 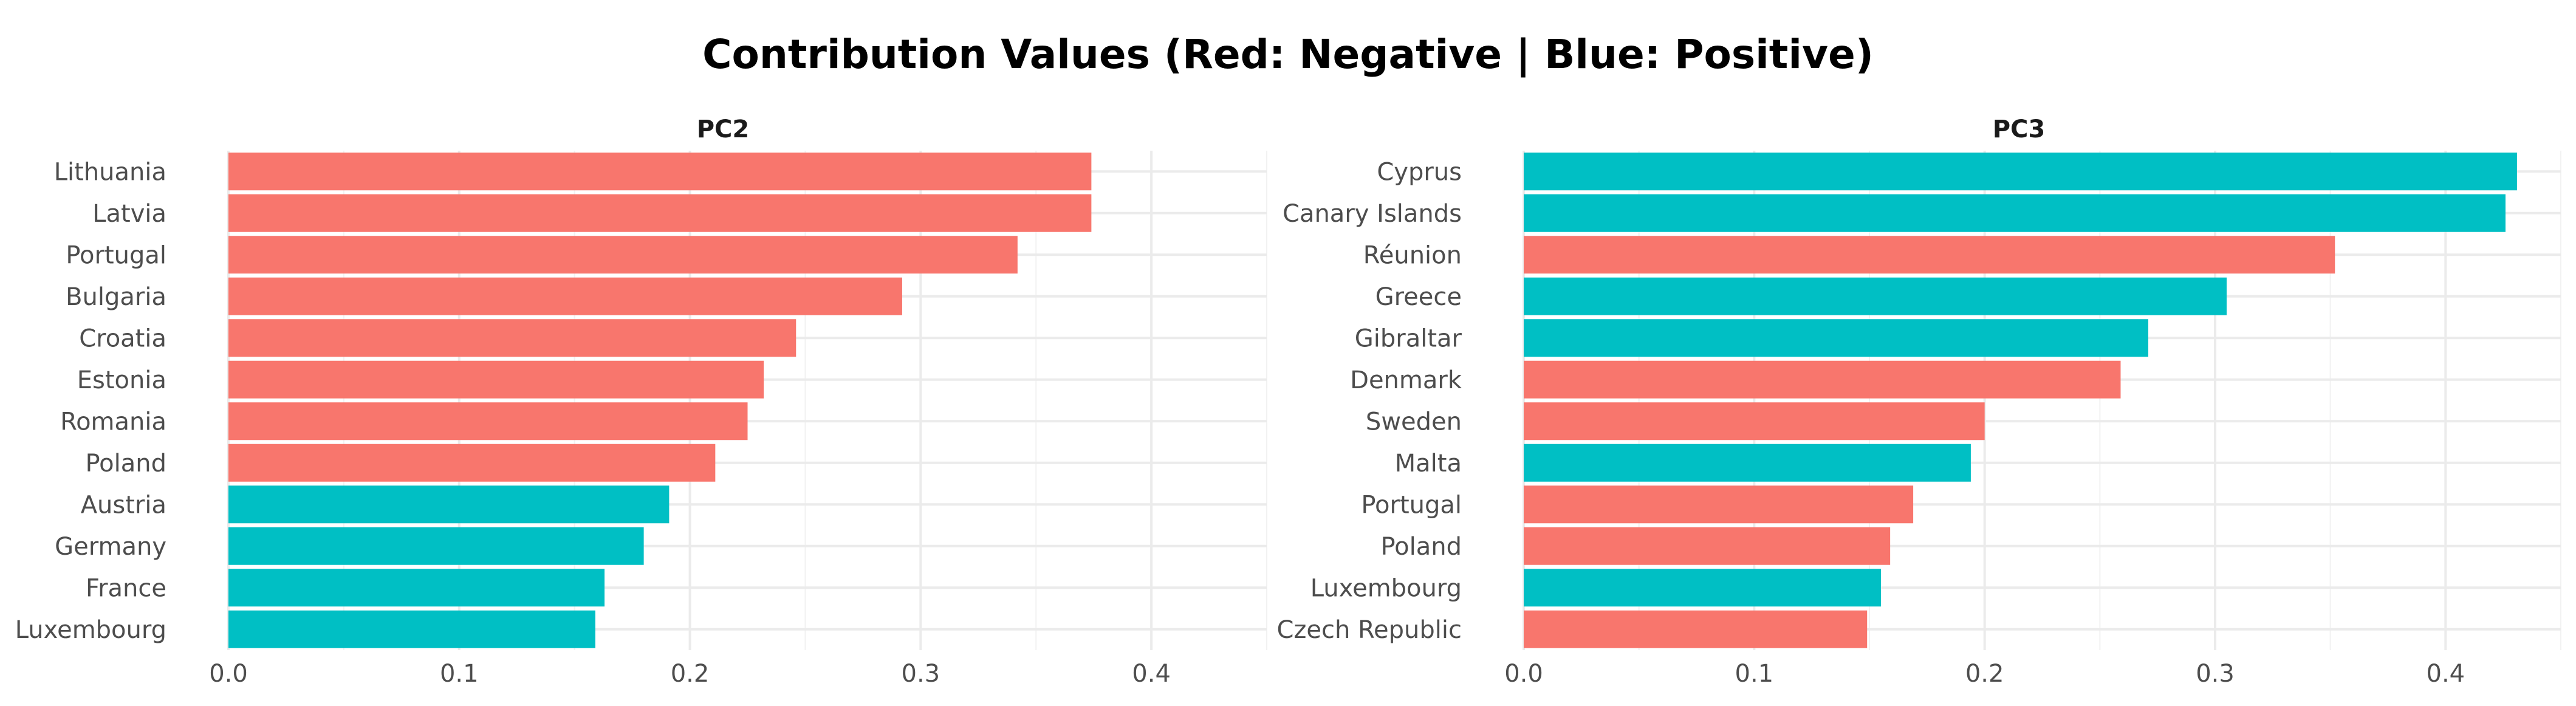 I want to click on y-tick-label: Cyprus, so click(x=1419, y=172).